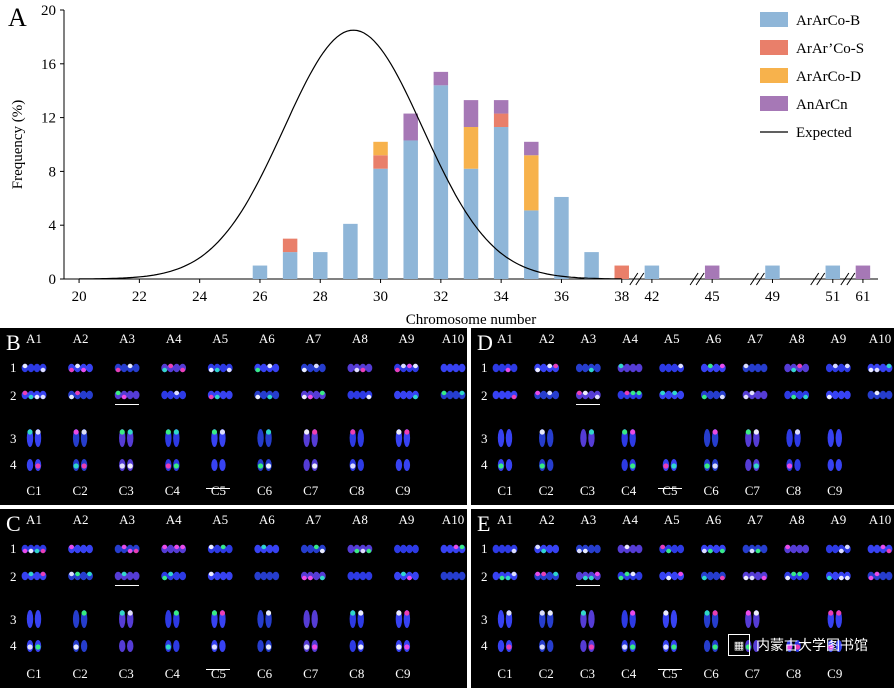 The width and height of the screenshot is (894, 688). Describe the element at coordinates (80, 338) in the screenshot. I see `top-label-b: A2` at that location.